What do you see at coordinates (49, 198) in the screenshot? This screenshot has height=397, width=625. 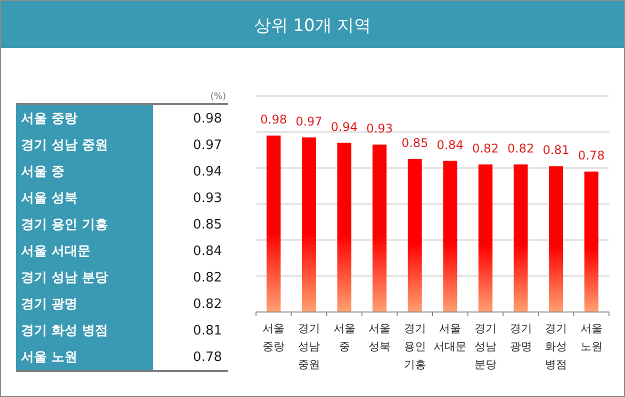 I see `category-label: 서울 성북` at bounding box center [49, 198].